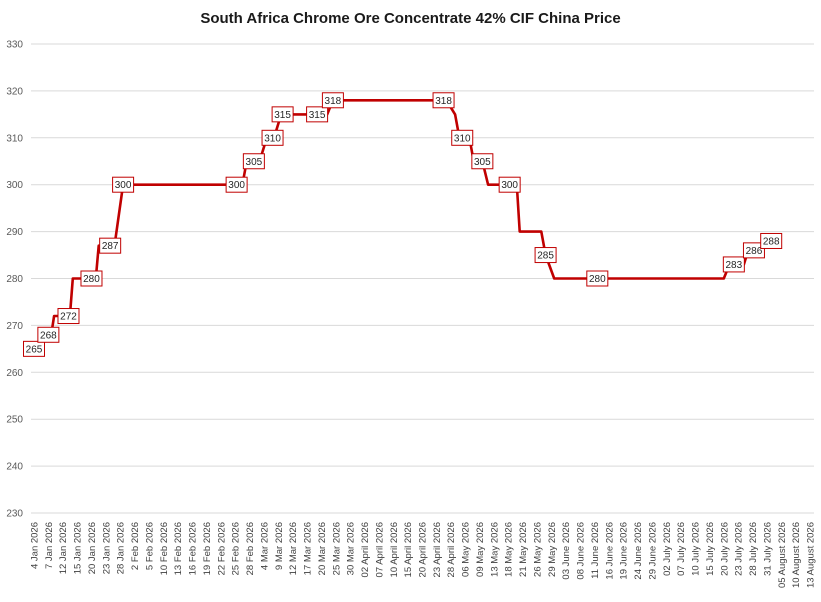 Image resolution: width=821 pixels, height=602 pixels. I want to click on x-tick-label: 28 Jan 2026, so click(121, 548).